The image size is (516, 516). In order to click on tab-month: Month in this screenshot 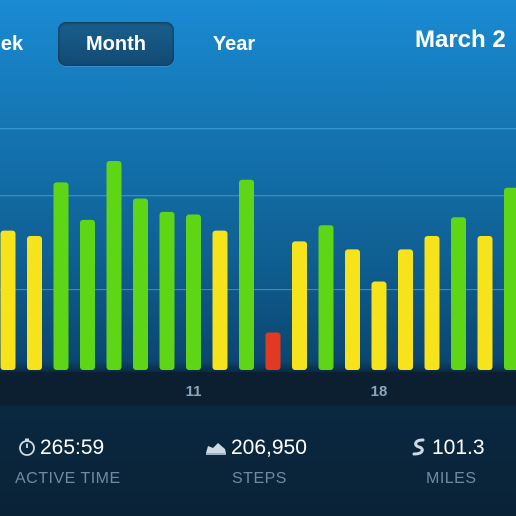, I will do `click(116, 44)`.